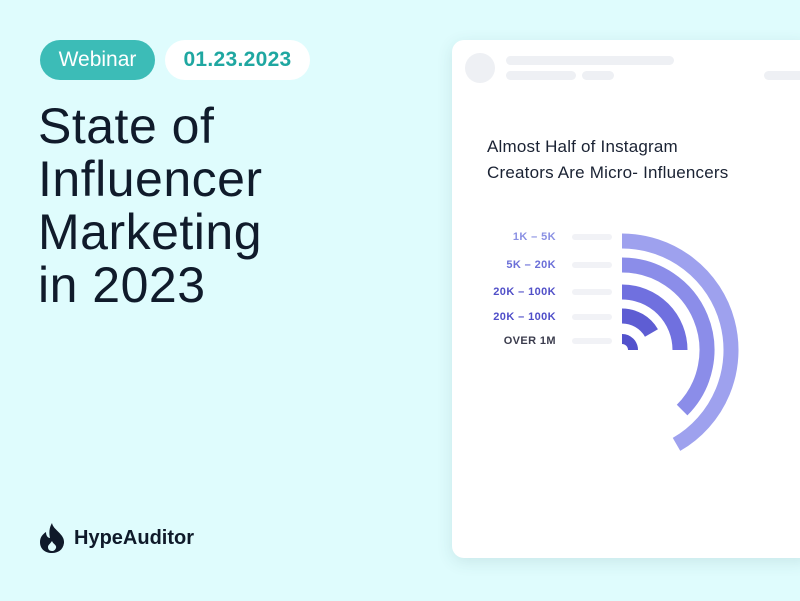  I want to click on brand-logo: HypeAuditor, so click(116, 538).